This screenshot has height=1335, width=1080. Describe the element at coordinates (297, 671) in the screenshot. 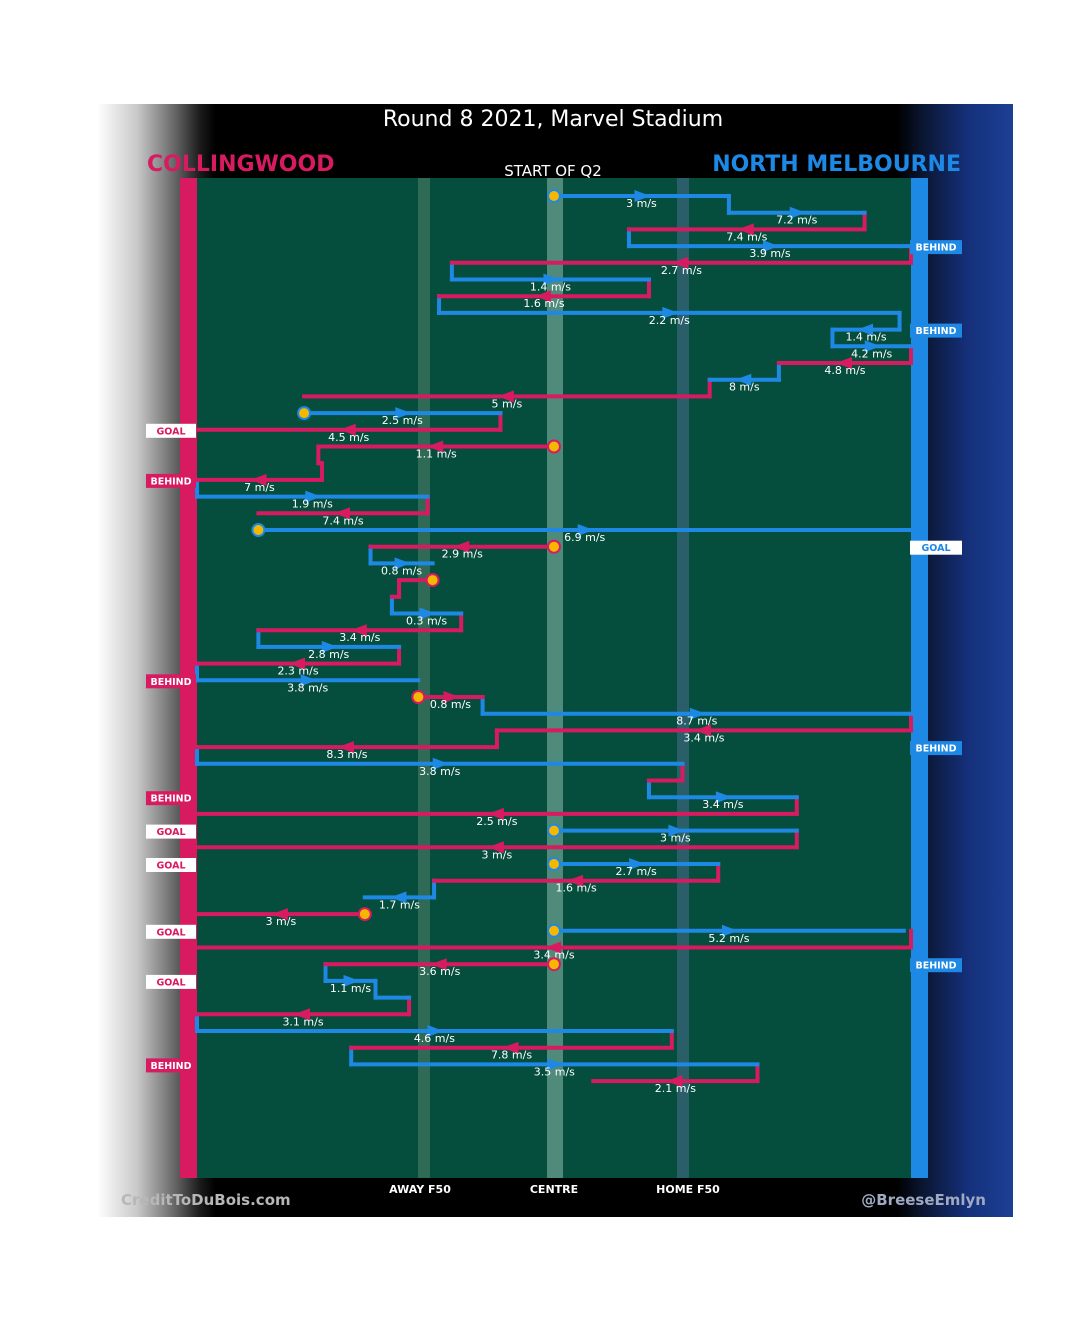

I see `speed-label: 2.3 m/s` at that location.